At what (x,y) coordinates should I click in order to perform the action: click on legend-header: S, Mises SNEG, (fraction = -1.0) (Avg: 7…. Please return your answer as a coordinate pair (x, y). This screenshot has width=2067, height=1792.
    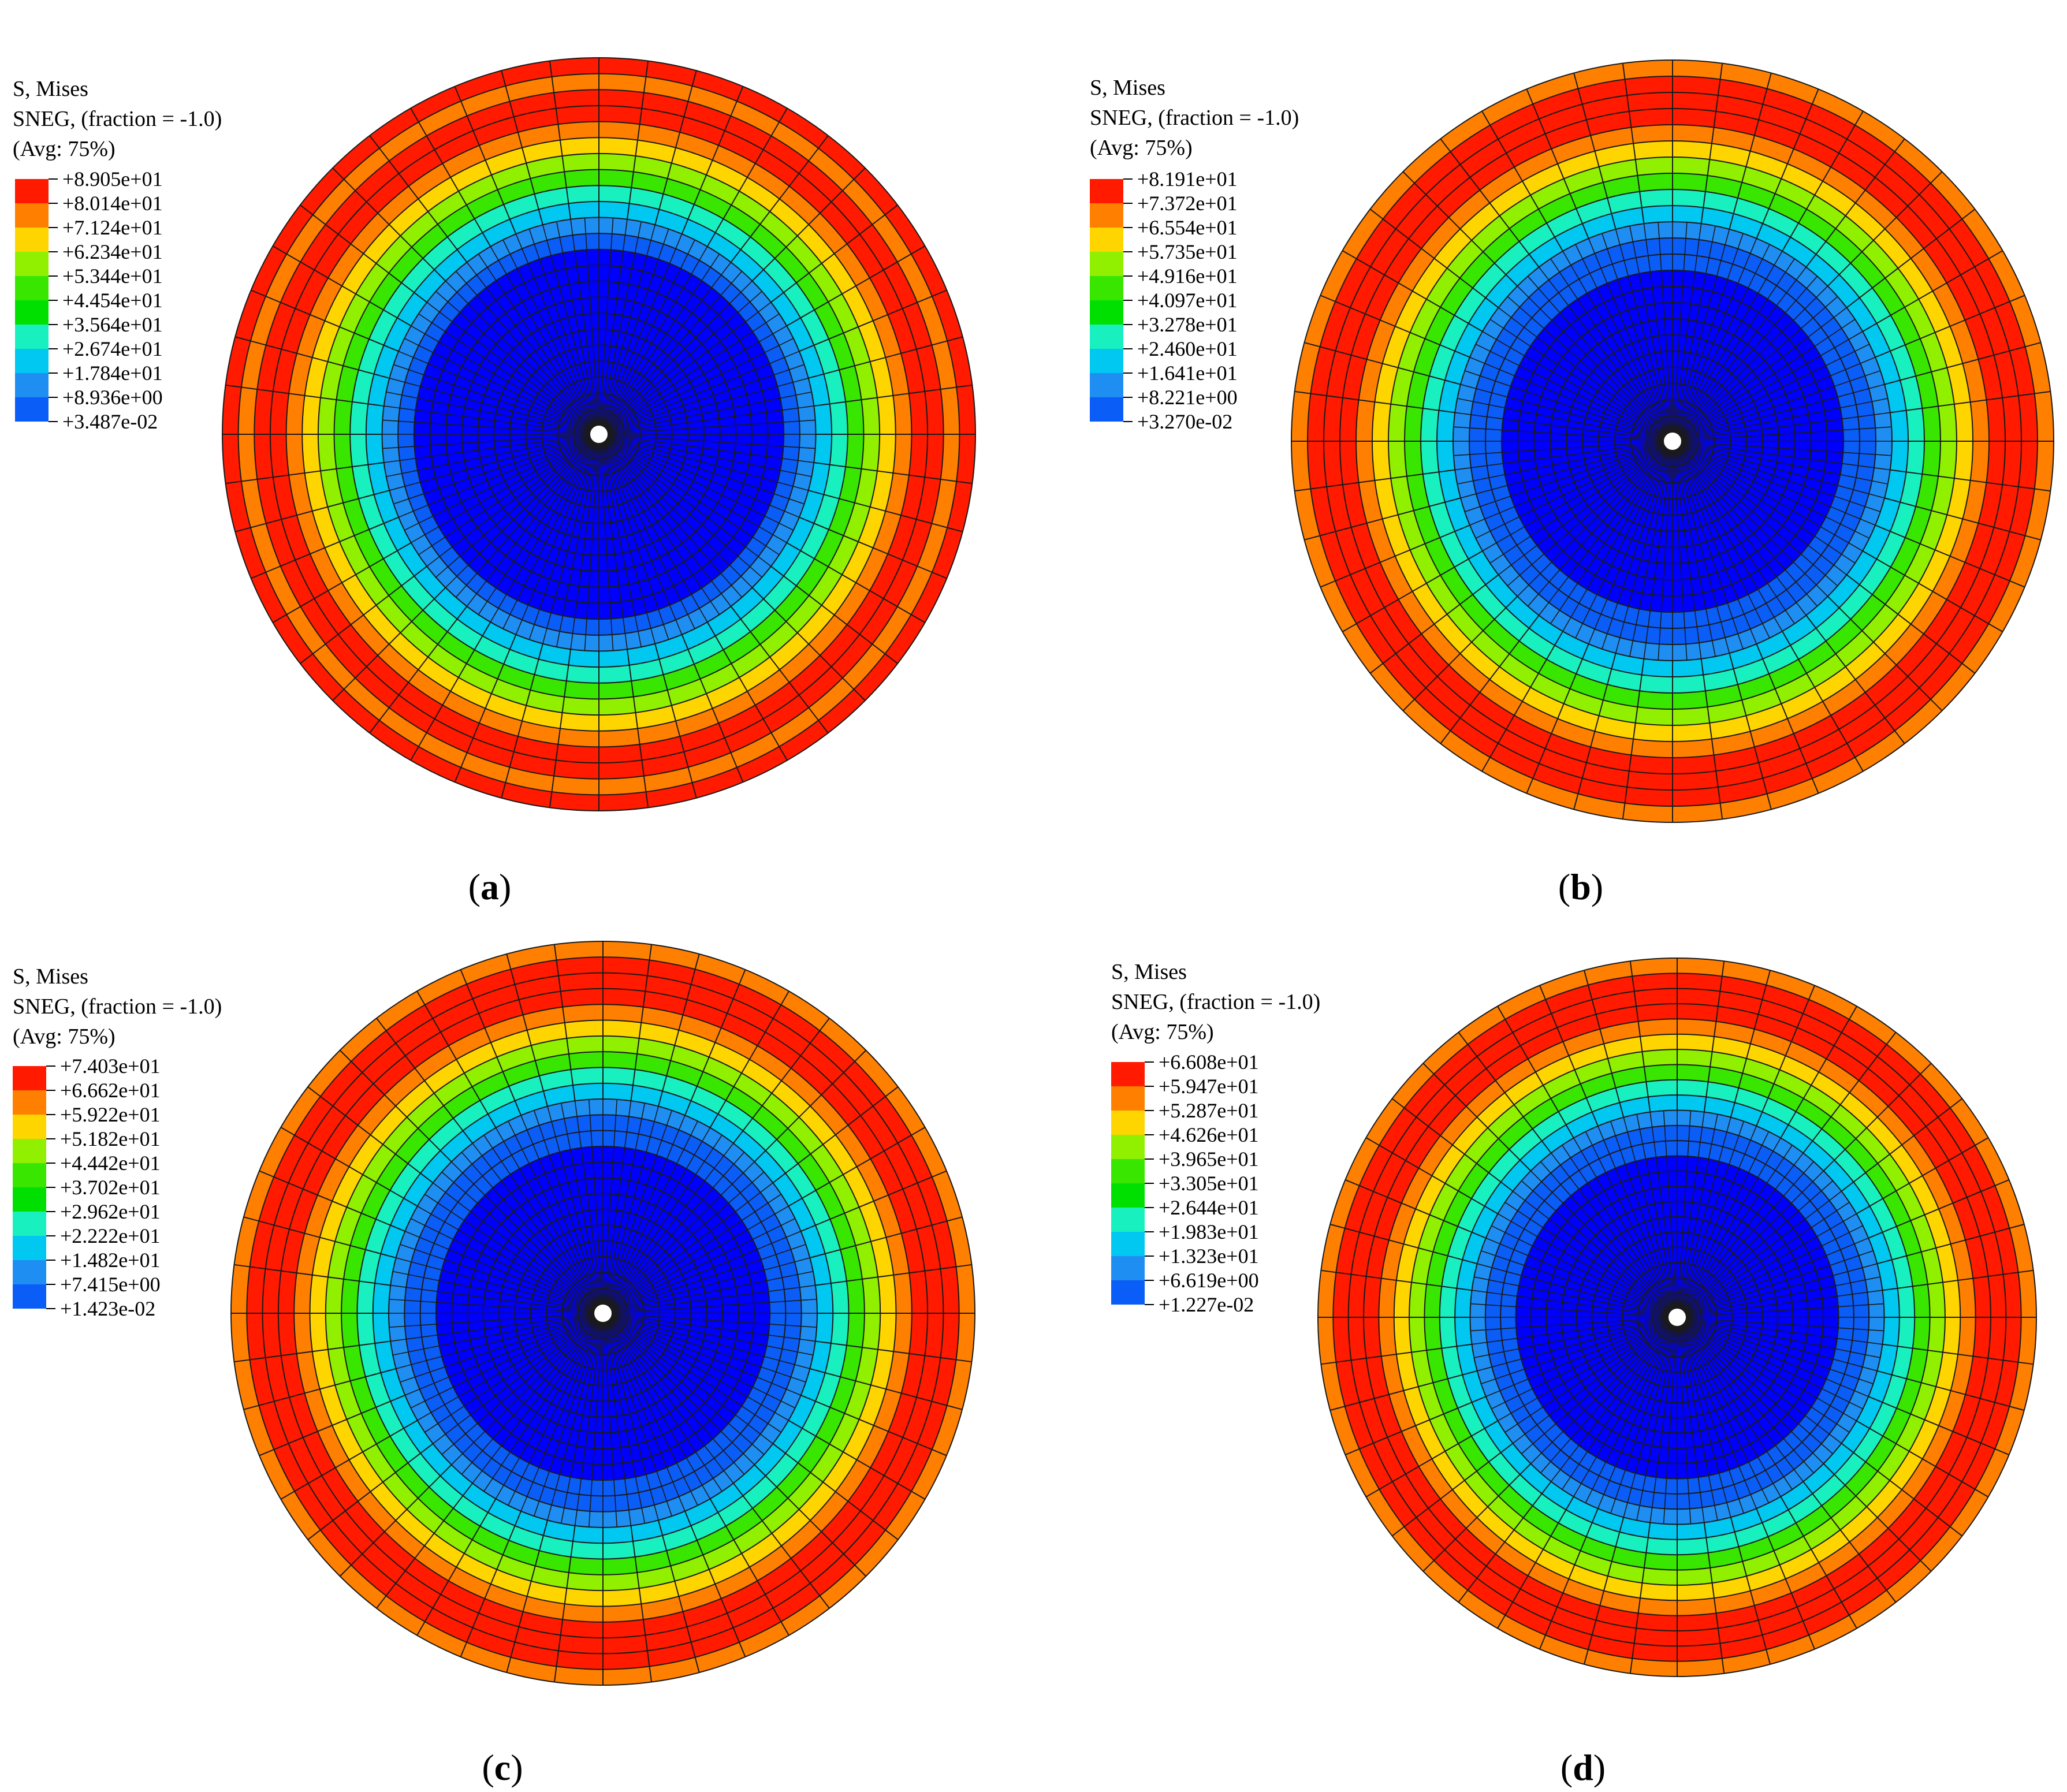
    Looking at the image, I should click on (117, 119).